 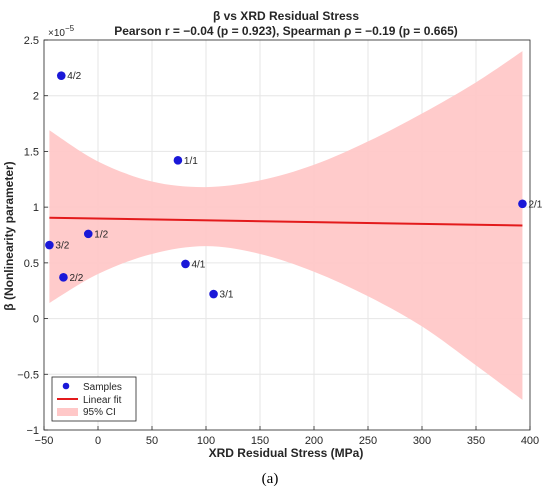 I want to click on x-tick-label: 200, so click(x=314, y=441).